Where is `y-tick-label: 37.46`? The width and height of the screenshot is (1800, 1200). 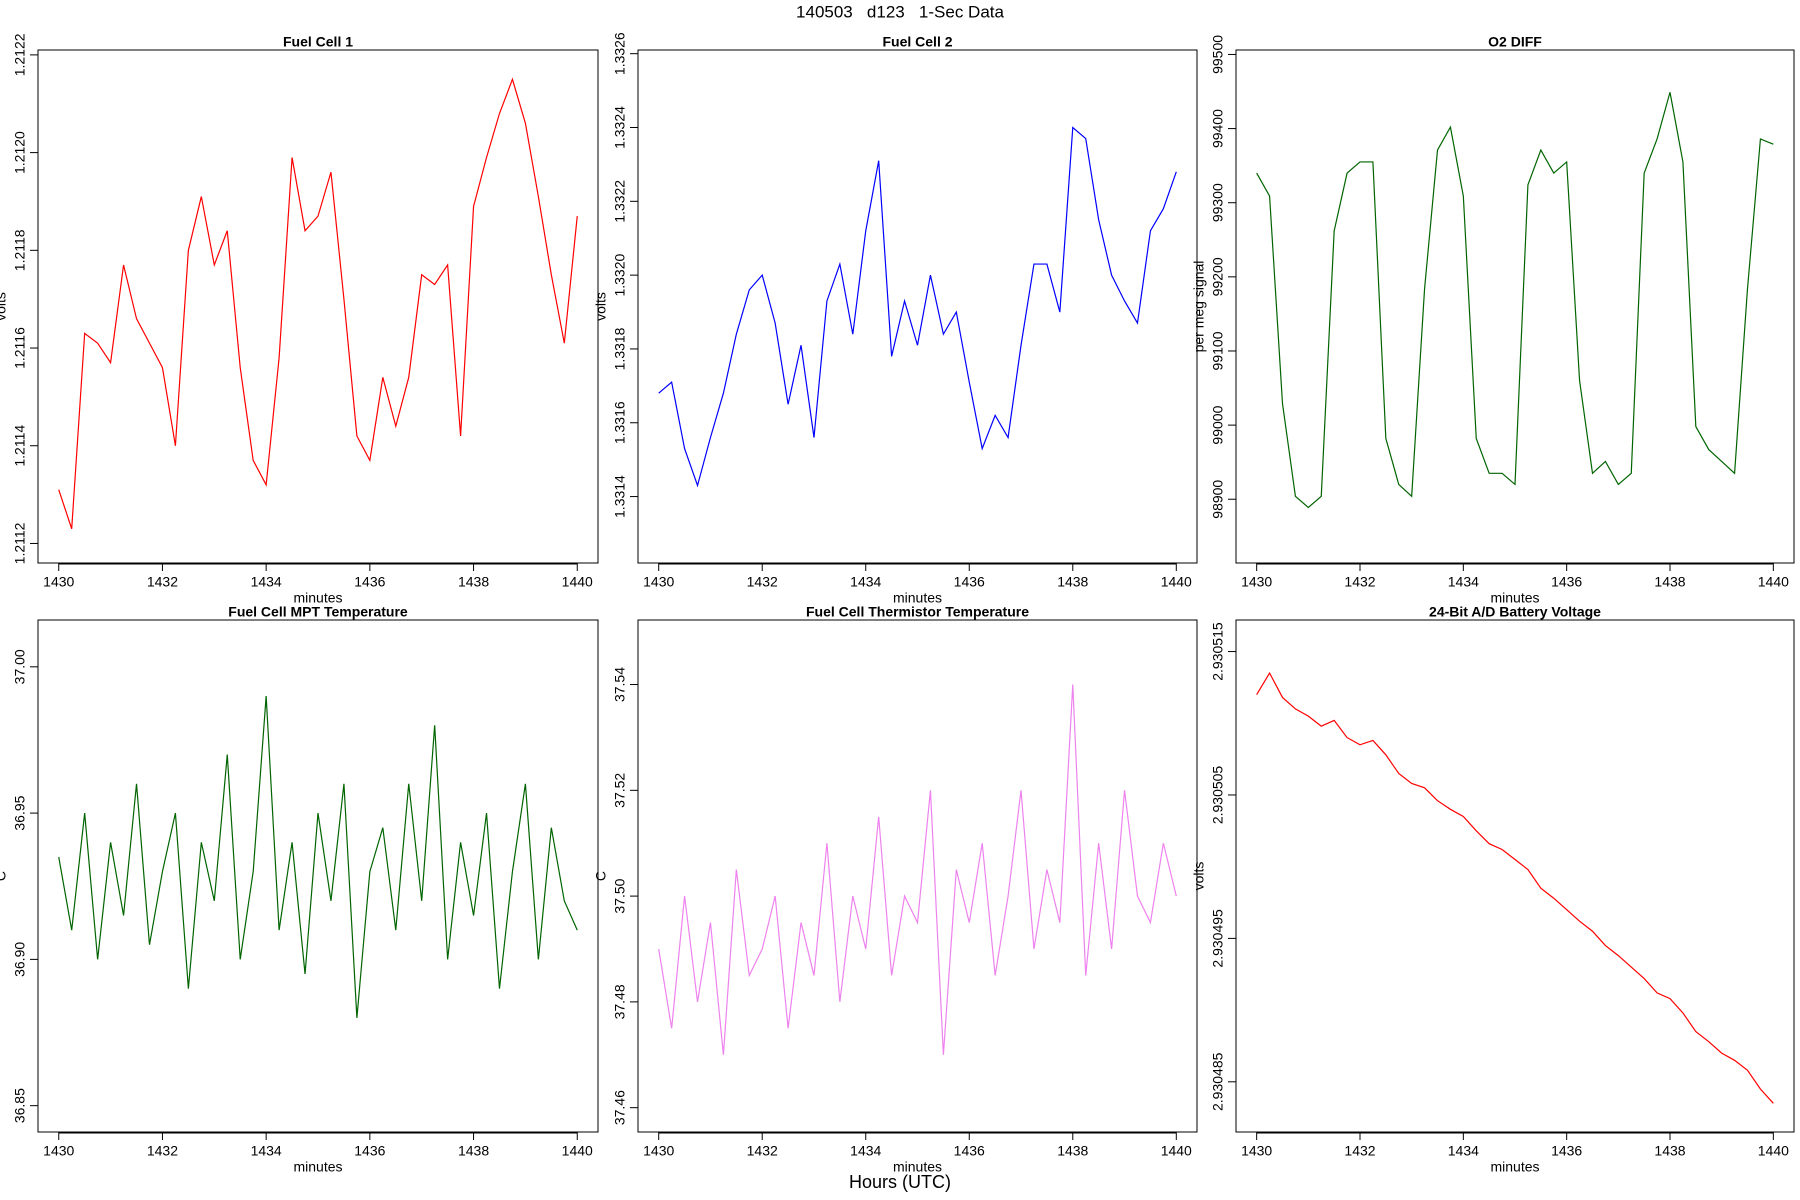
y-tick-label: 37.46 is located at coordinates (620, 1107).